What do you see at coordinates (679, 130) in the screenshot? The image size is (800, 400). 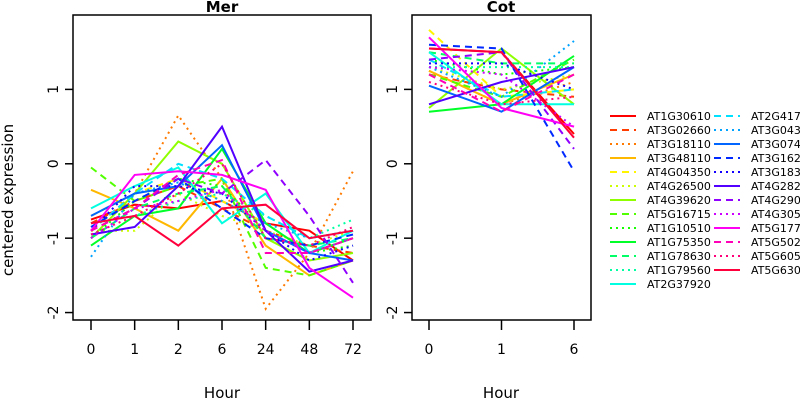 I see `legend-label-AT3G02660: AT3G02660` at bounding box center [679, 130].